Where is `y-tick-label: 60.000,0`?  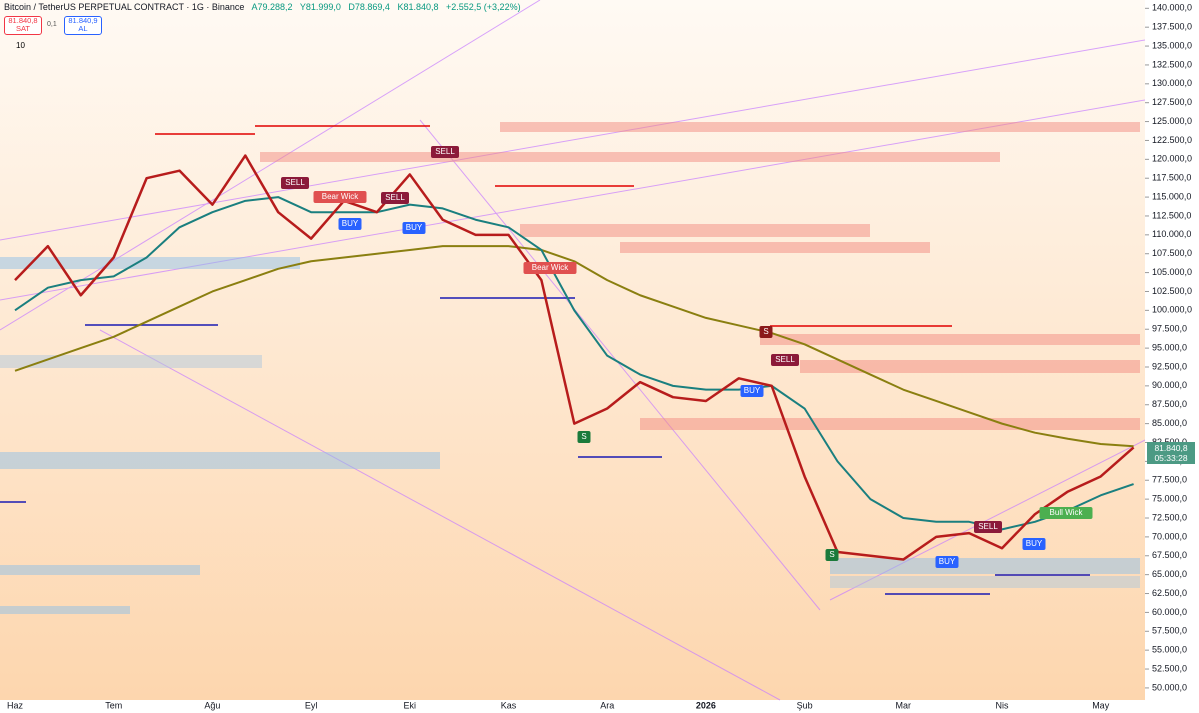 y-tick-label: 60.000,0 is located at coordinates (1169, 612).